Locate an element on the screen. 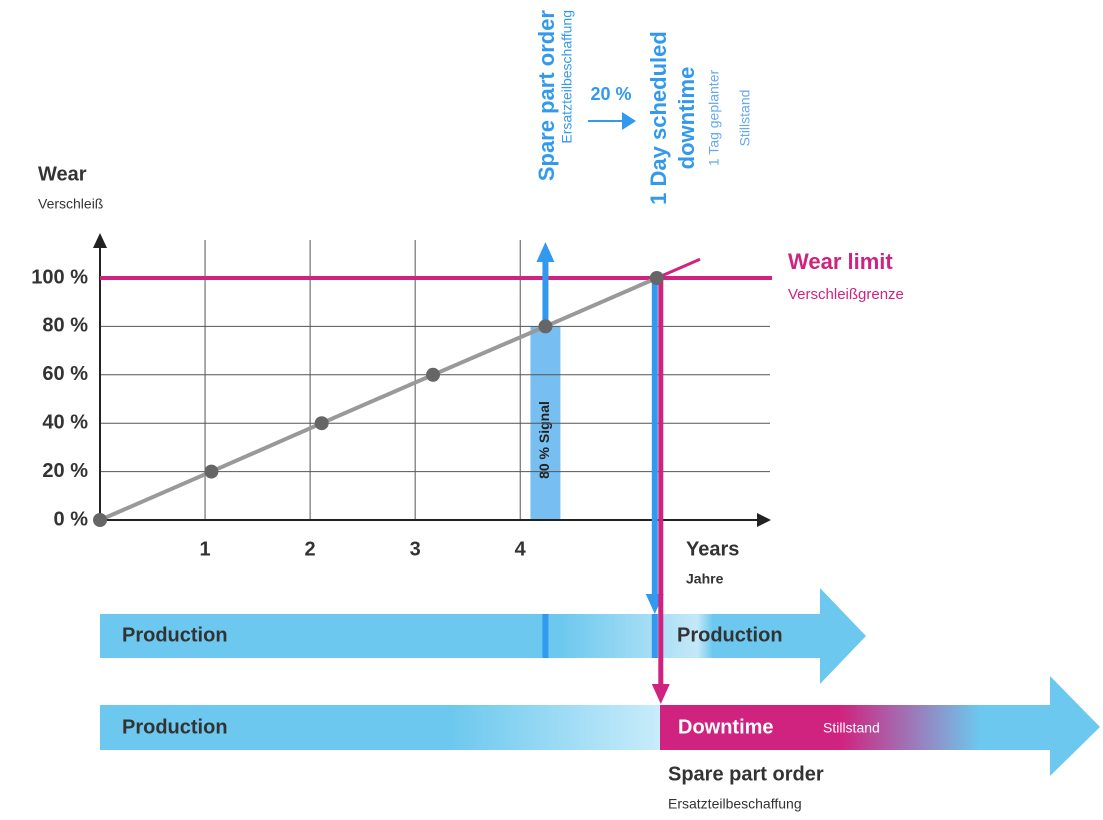 The image size is (1103, 820). annotation-title: Spare part order is located at coordinates (546, 96).